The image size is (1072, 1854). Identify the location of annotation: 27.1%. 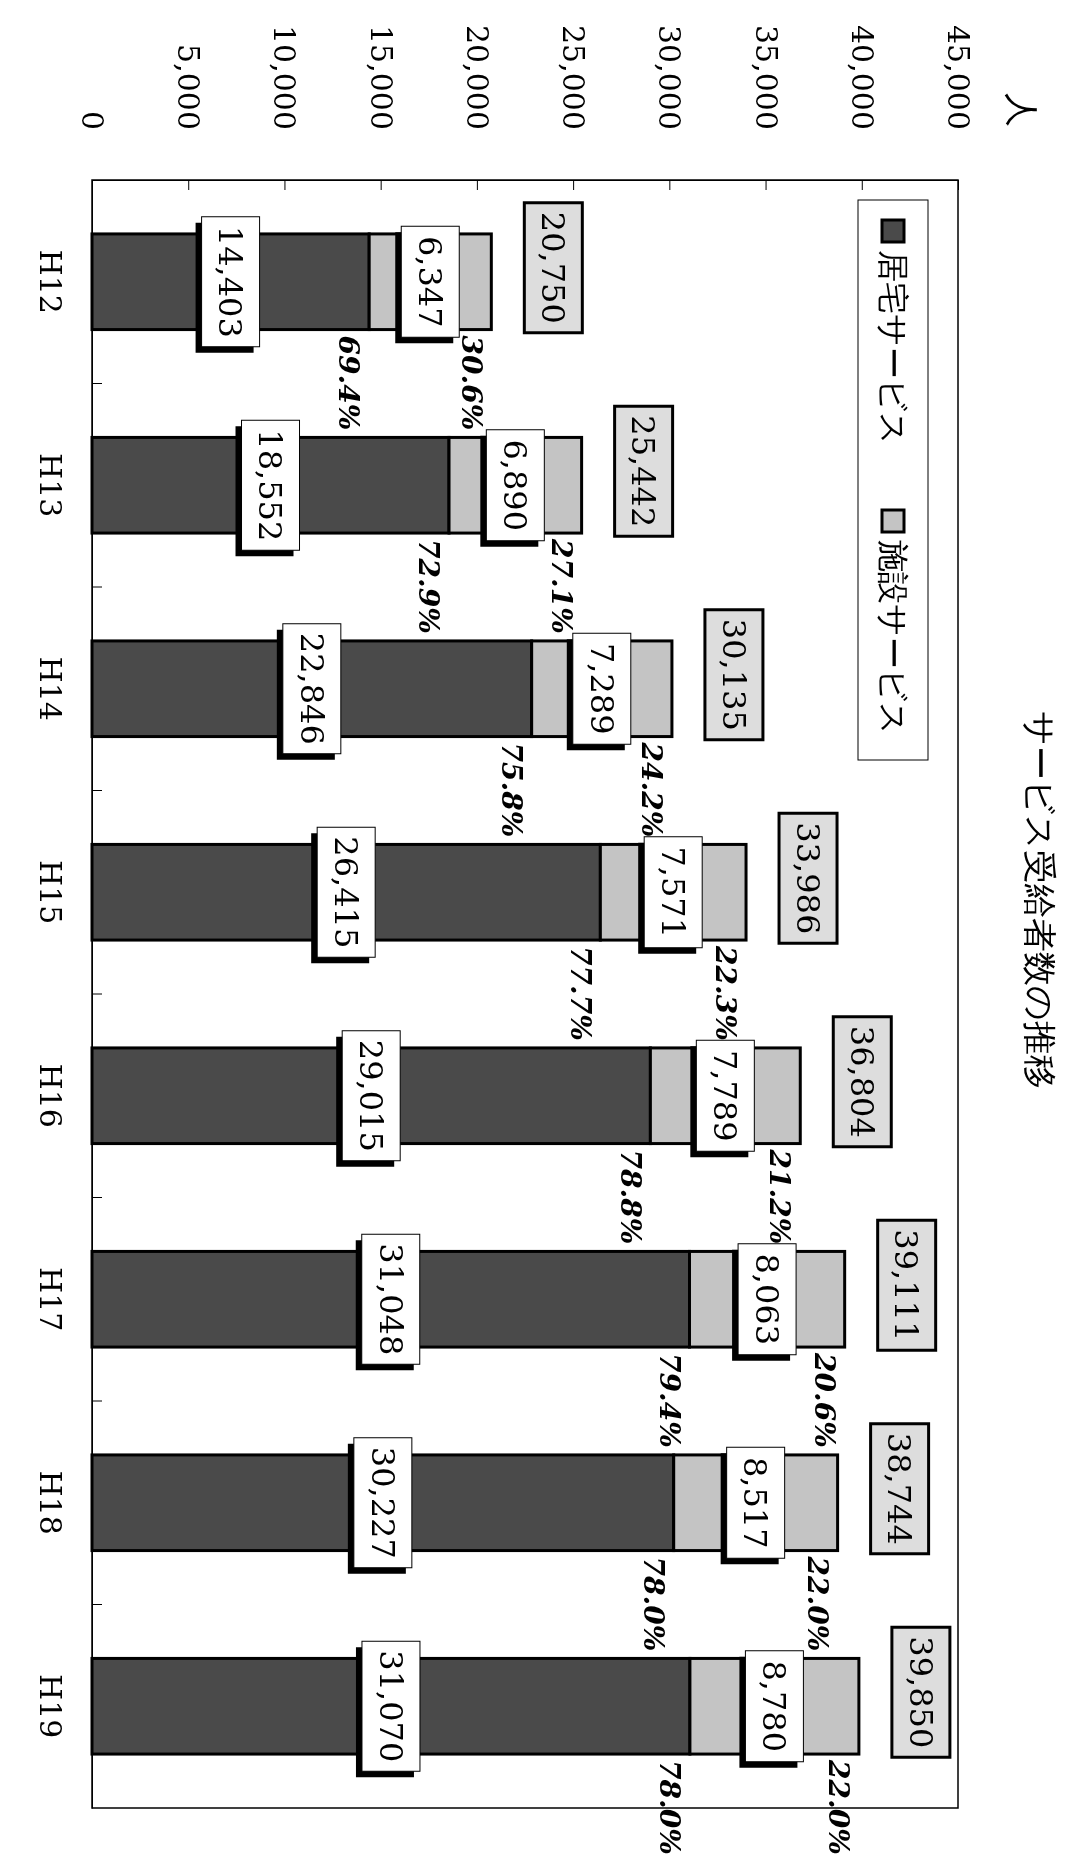
(561, 586).